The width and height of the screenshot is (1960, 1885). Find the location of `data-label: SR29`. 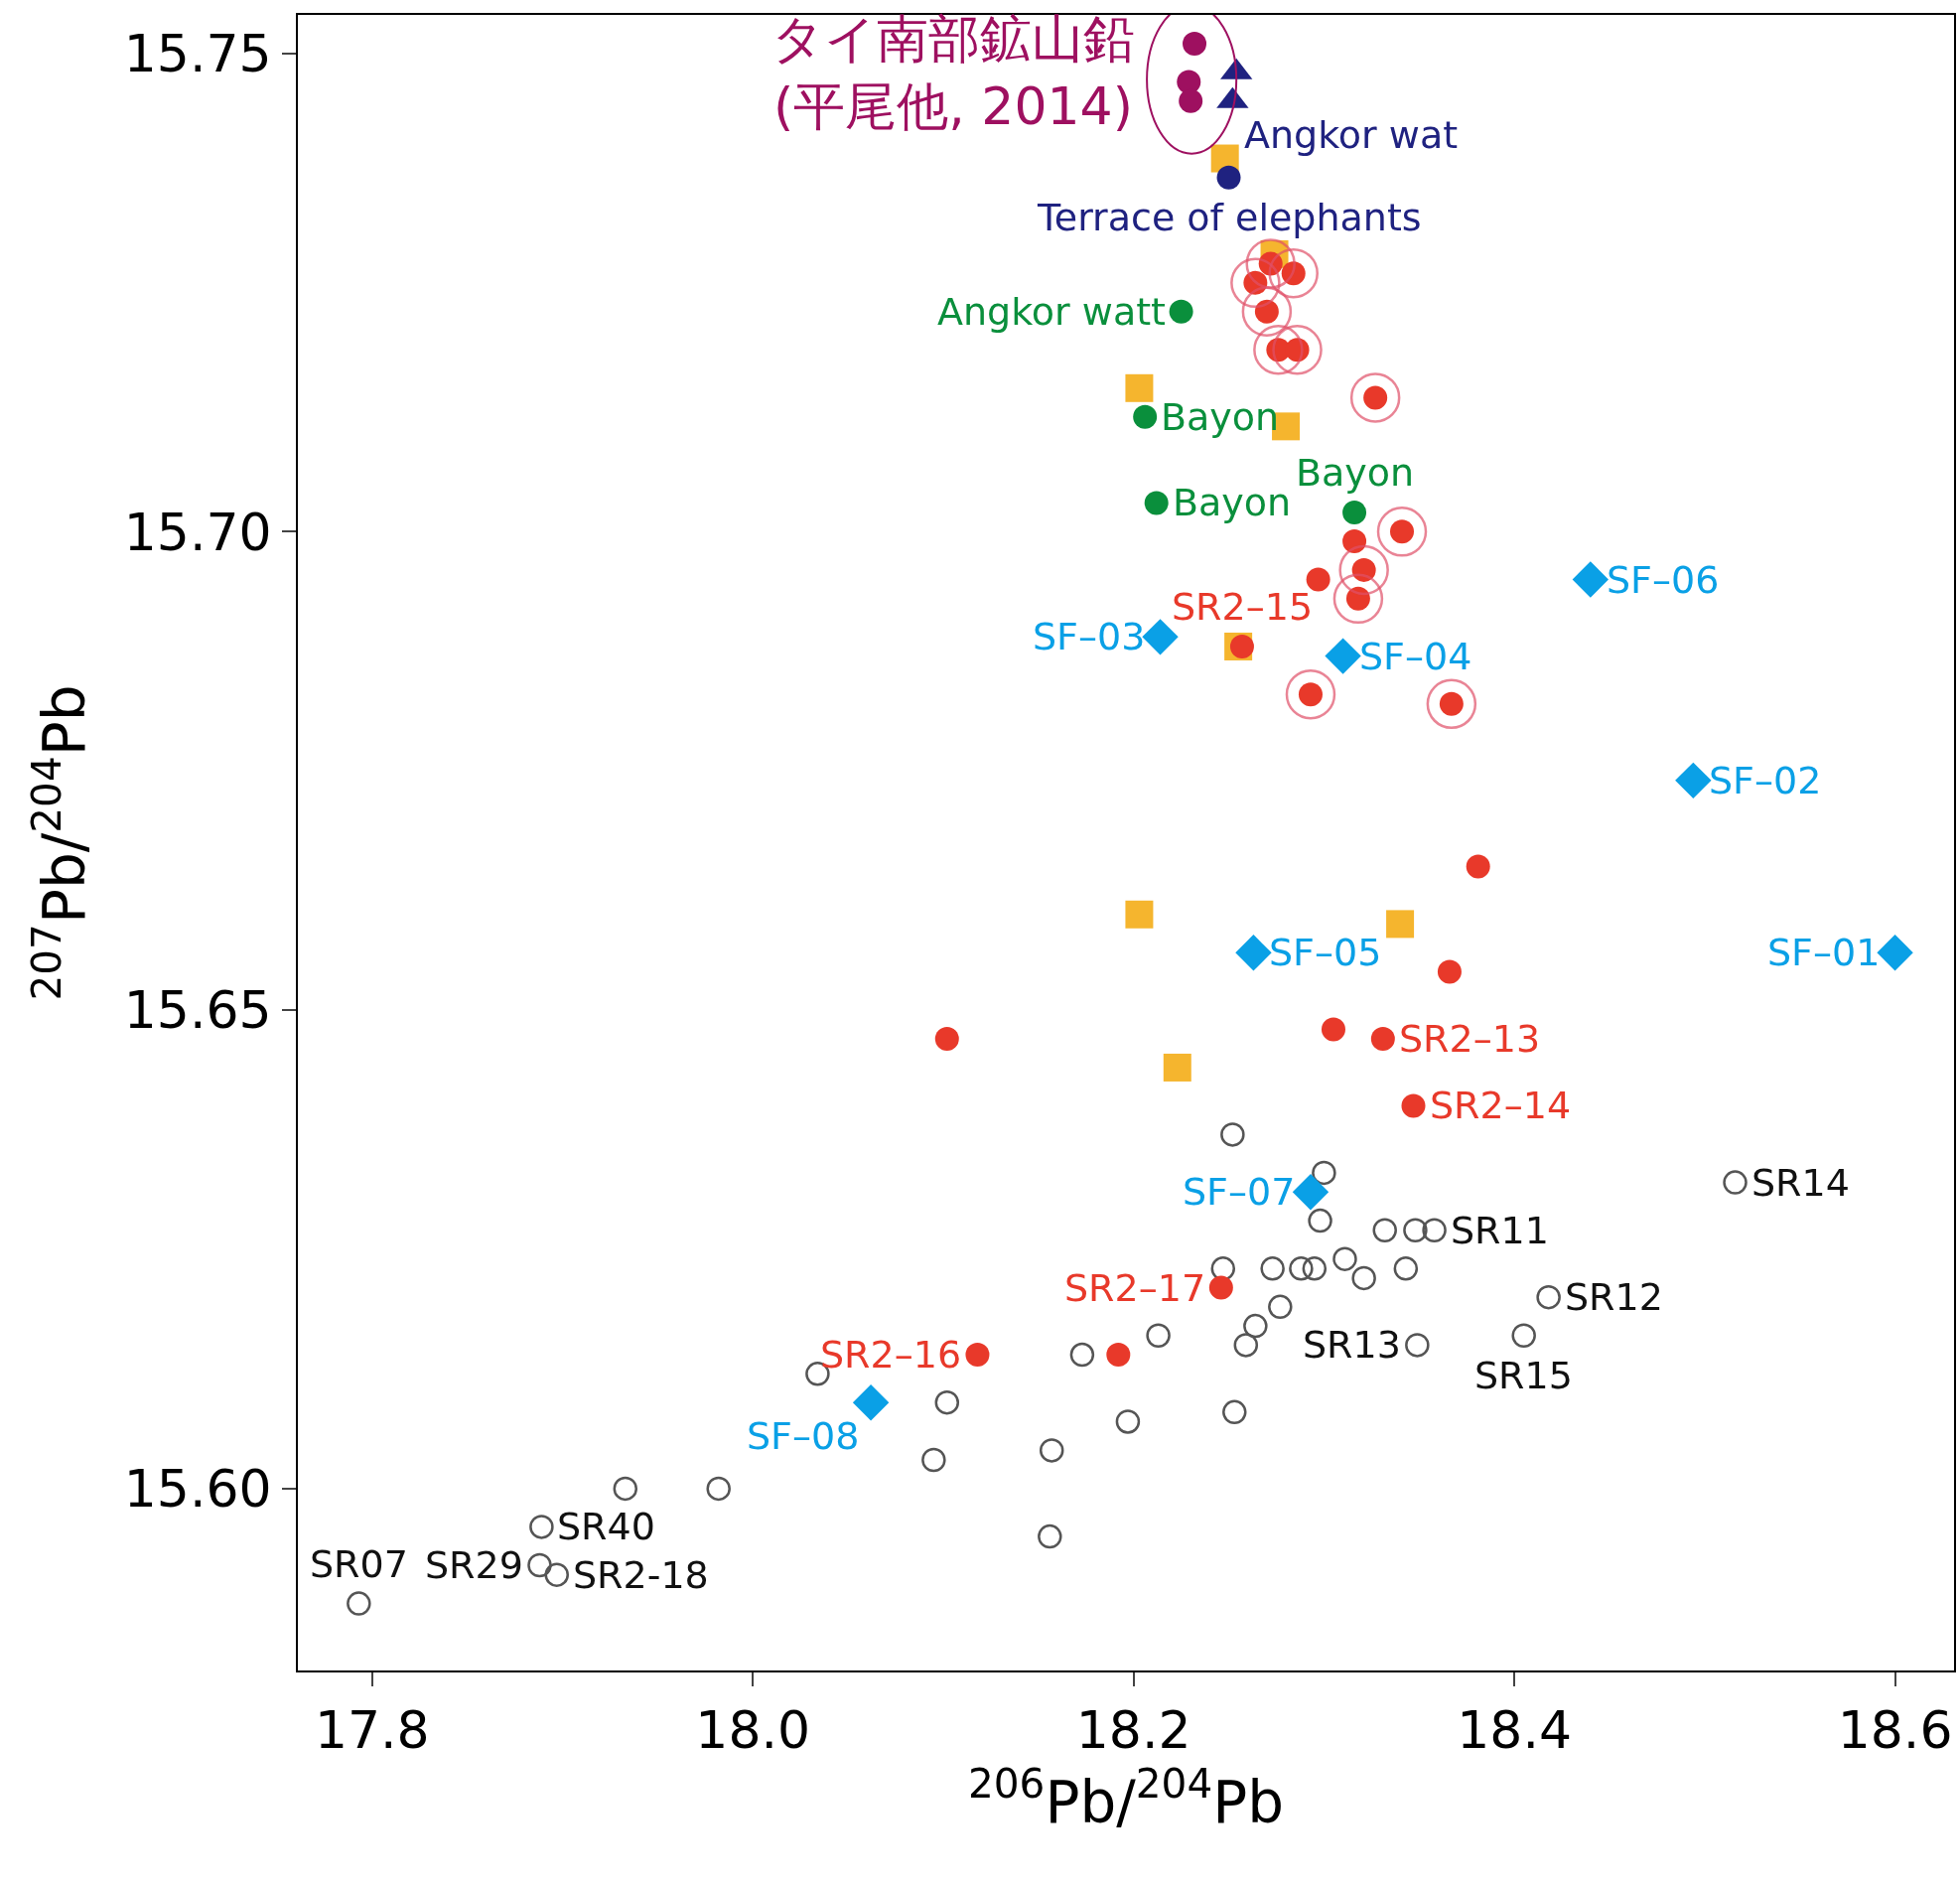

data-label: SR29 is located at coordinates (474, 1565).